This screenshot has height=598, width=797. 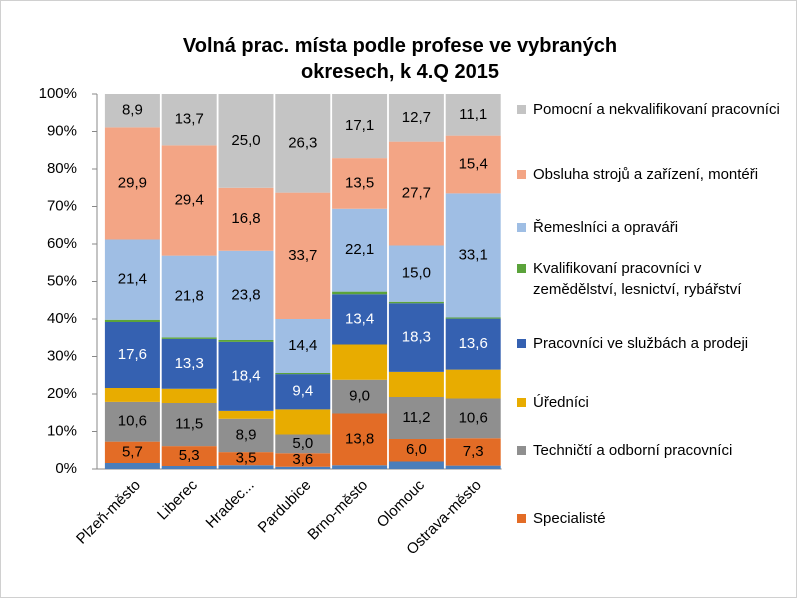 I want to click on data-label: 13,3, so click(x=189, y=363).